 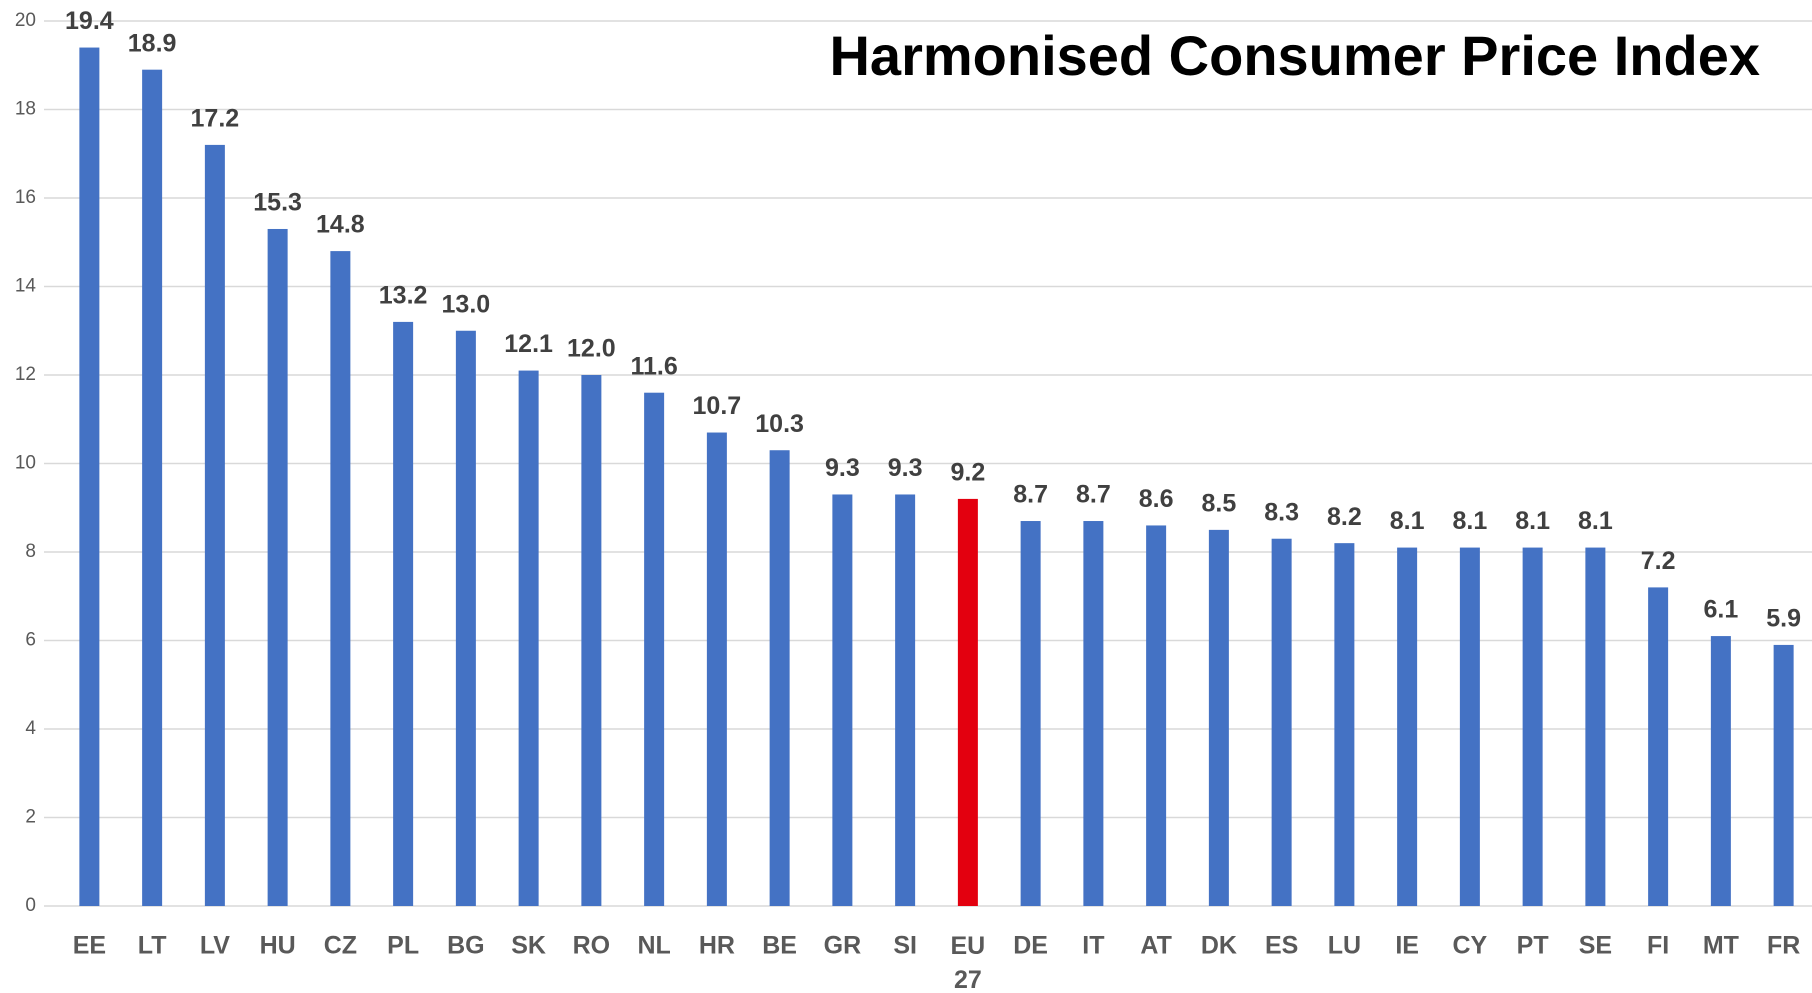 I want to click on x-tick-label: AT, so click(x=1155, y=946).